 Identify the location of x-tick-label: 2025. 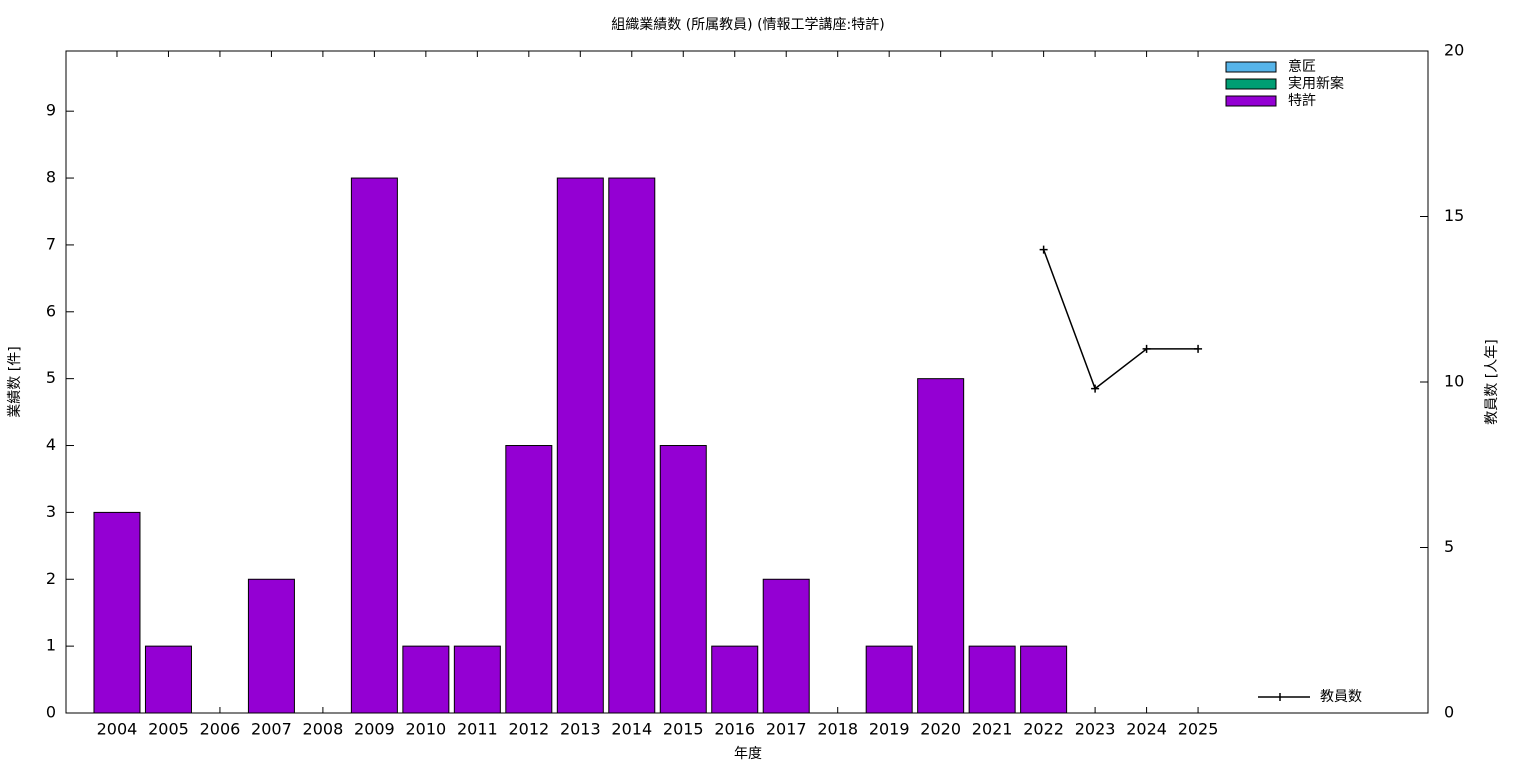
(1198, 729).